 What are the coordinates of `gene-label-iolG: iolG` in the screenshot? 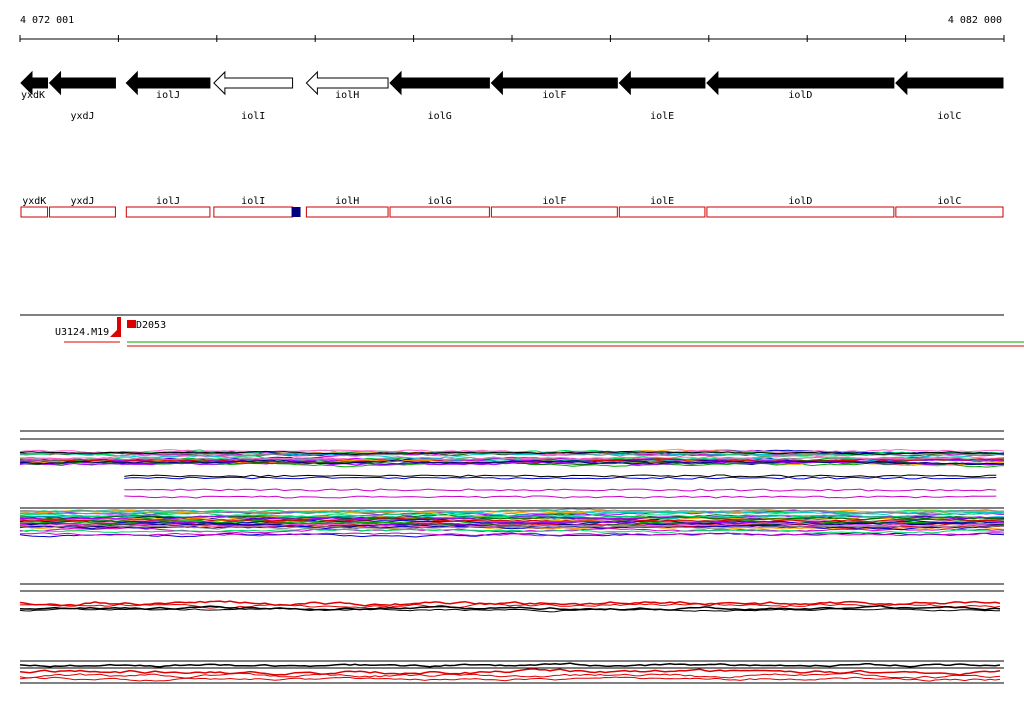 It's located at (440, 116).